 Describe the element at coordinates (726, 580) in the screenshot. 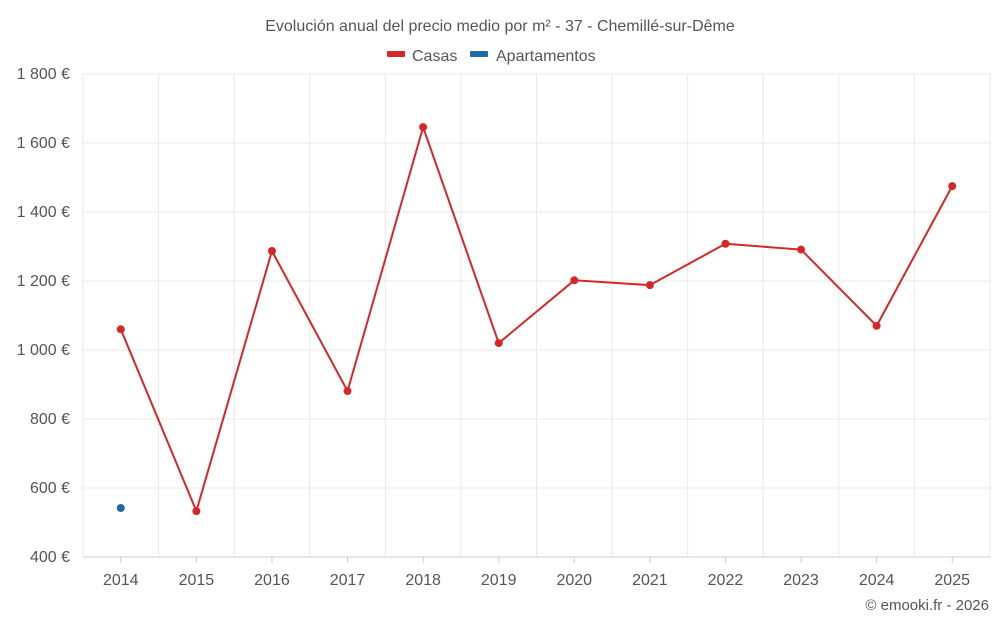

I see `x-tick-label: 2022` at that location.